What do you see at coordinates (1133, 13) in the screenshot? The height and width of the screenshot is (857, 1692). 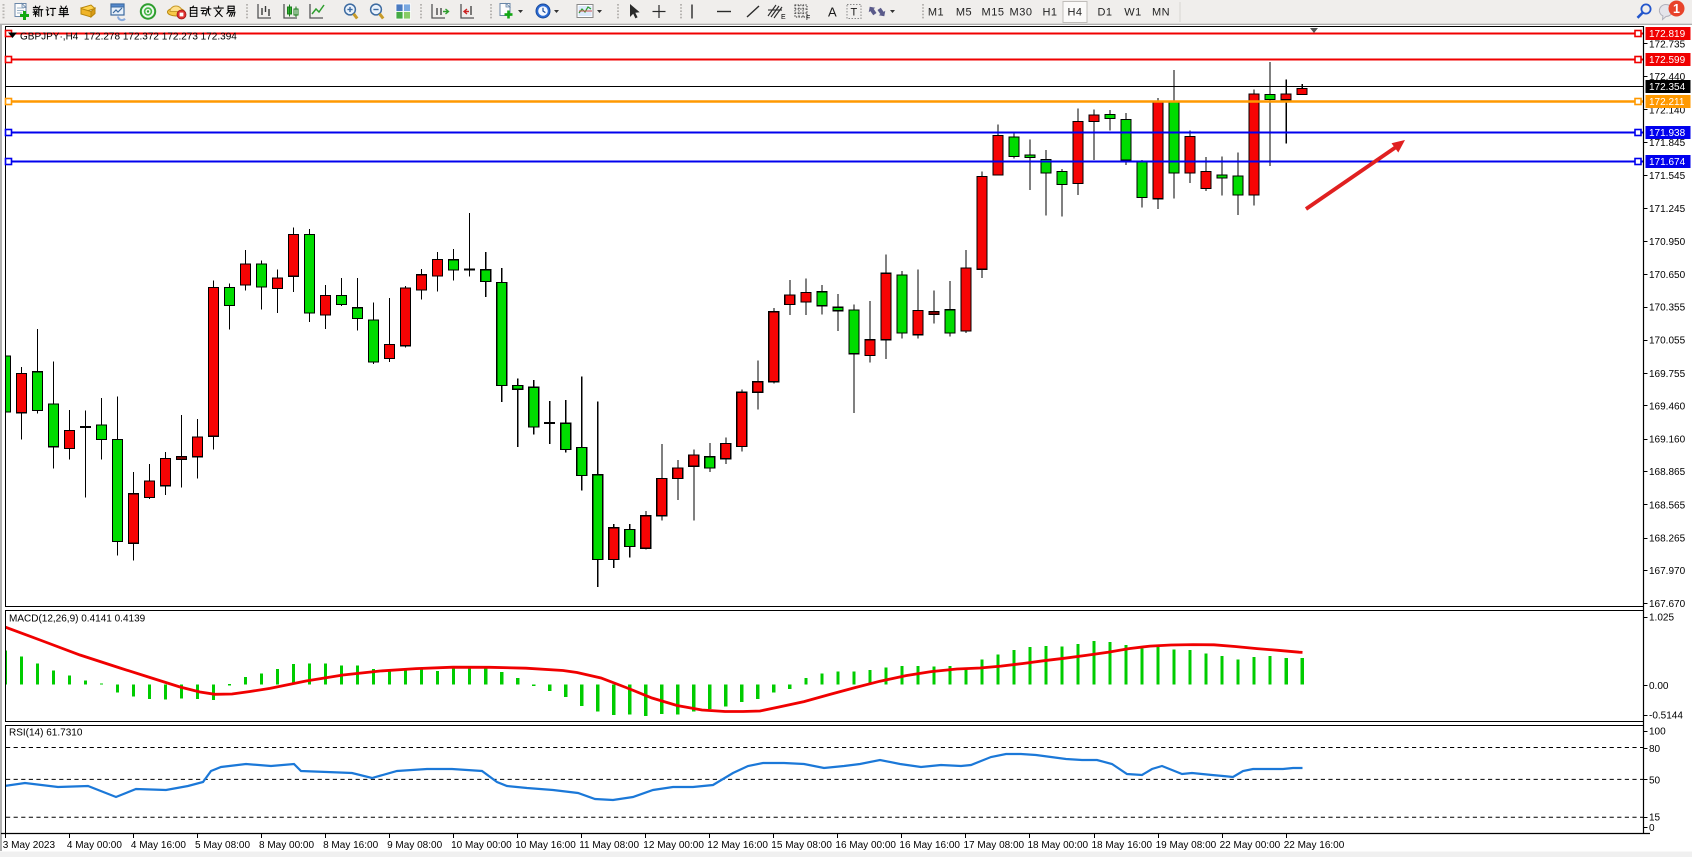 I see `svg-text: W1` at bounding box center [1133, 13].